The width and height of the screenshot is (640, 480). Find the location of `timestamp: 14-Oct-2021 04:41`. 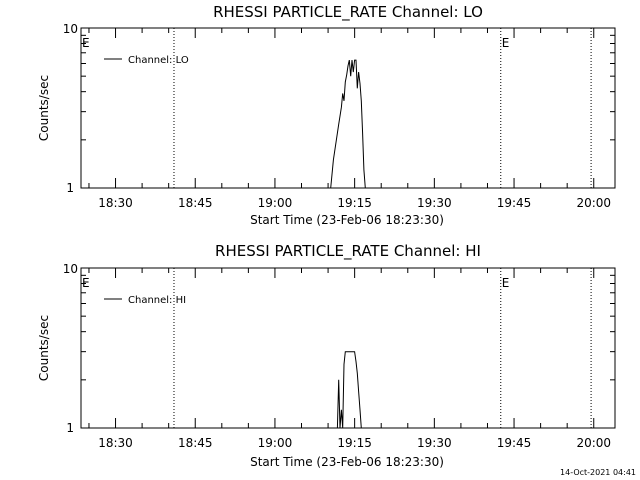

timestamp: 14-Oct-2021 04:41 is located at coordinates (598, 472).